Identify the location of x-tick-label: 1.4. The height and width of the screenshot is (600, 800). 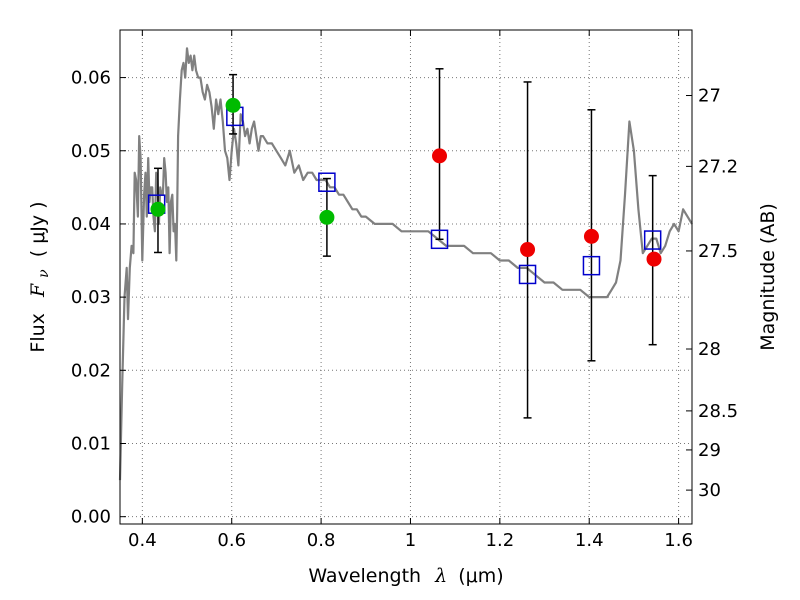
(589, 540).